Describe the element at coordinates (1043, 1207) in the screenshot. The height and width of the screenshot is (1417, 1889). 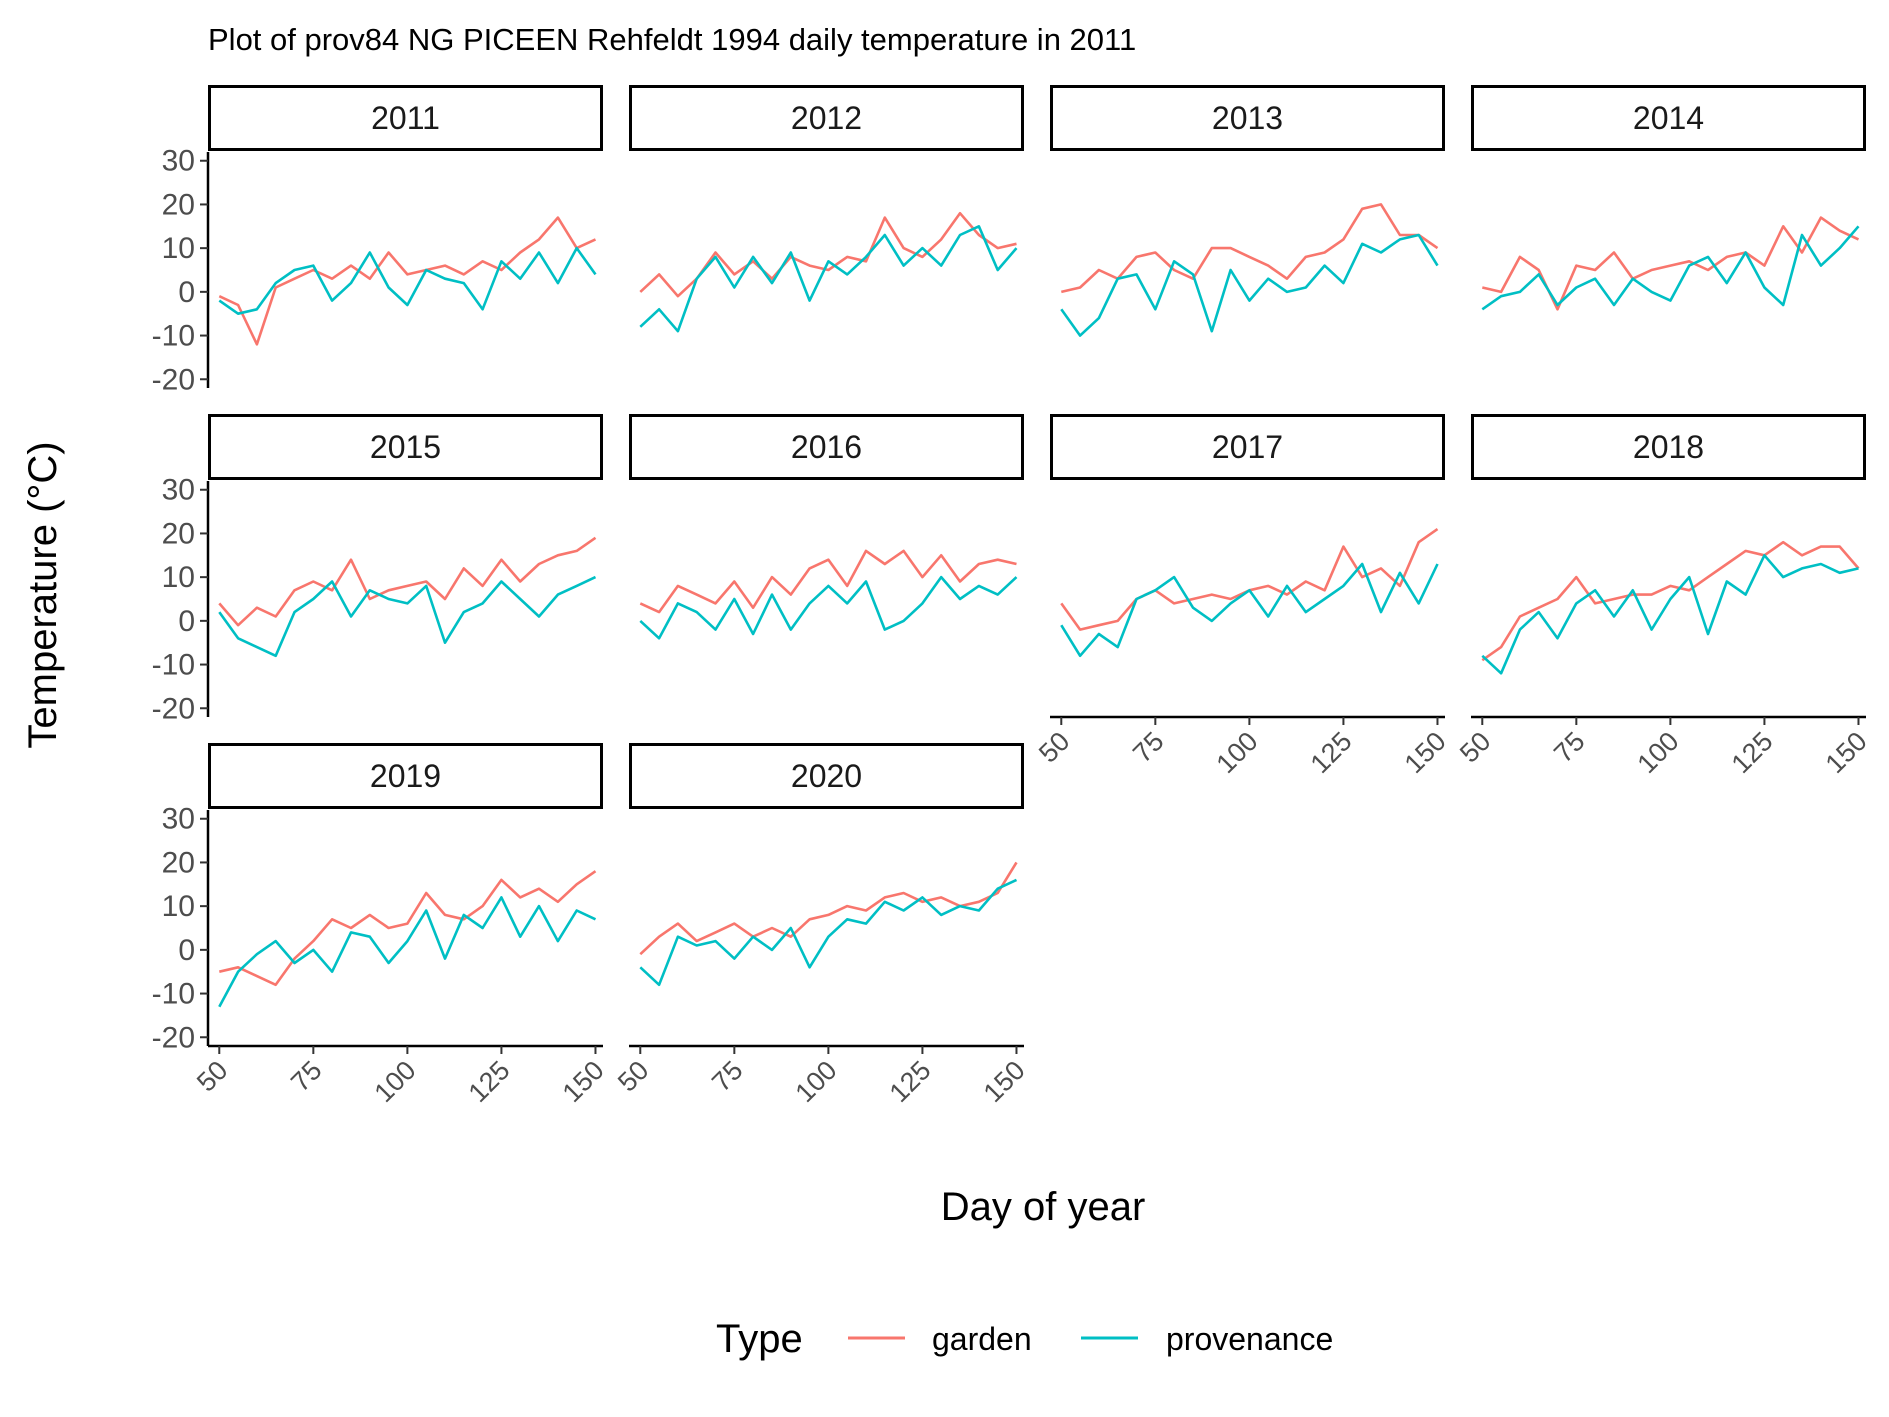
I see `x-axis-label: Day of year` at that location.